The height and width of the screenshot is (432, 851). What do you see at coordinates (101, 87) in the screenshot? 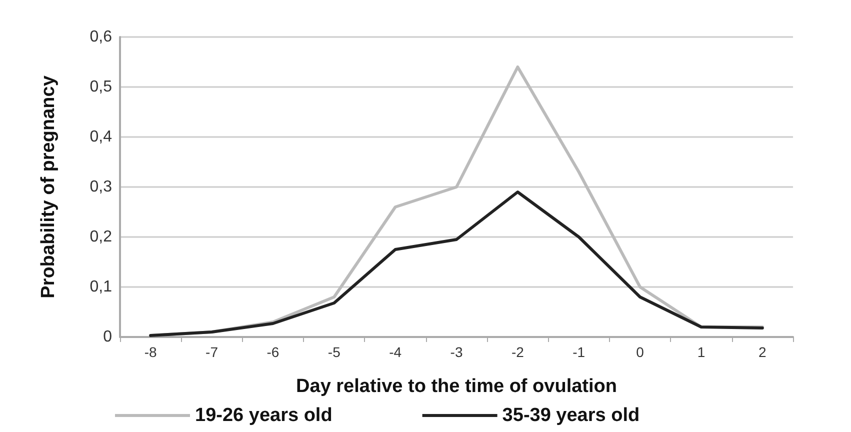
I see `y-tick-label: 0,5` at bounding box center [101, 87].